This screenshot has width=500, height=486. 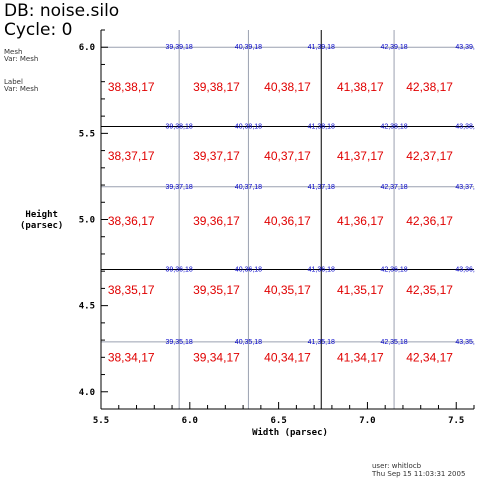 What do you see at coordinates (131, 87) in the screenshot?
I see `zone-label: 38,38,17` at bounding box center [131, 87].